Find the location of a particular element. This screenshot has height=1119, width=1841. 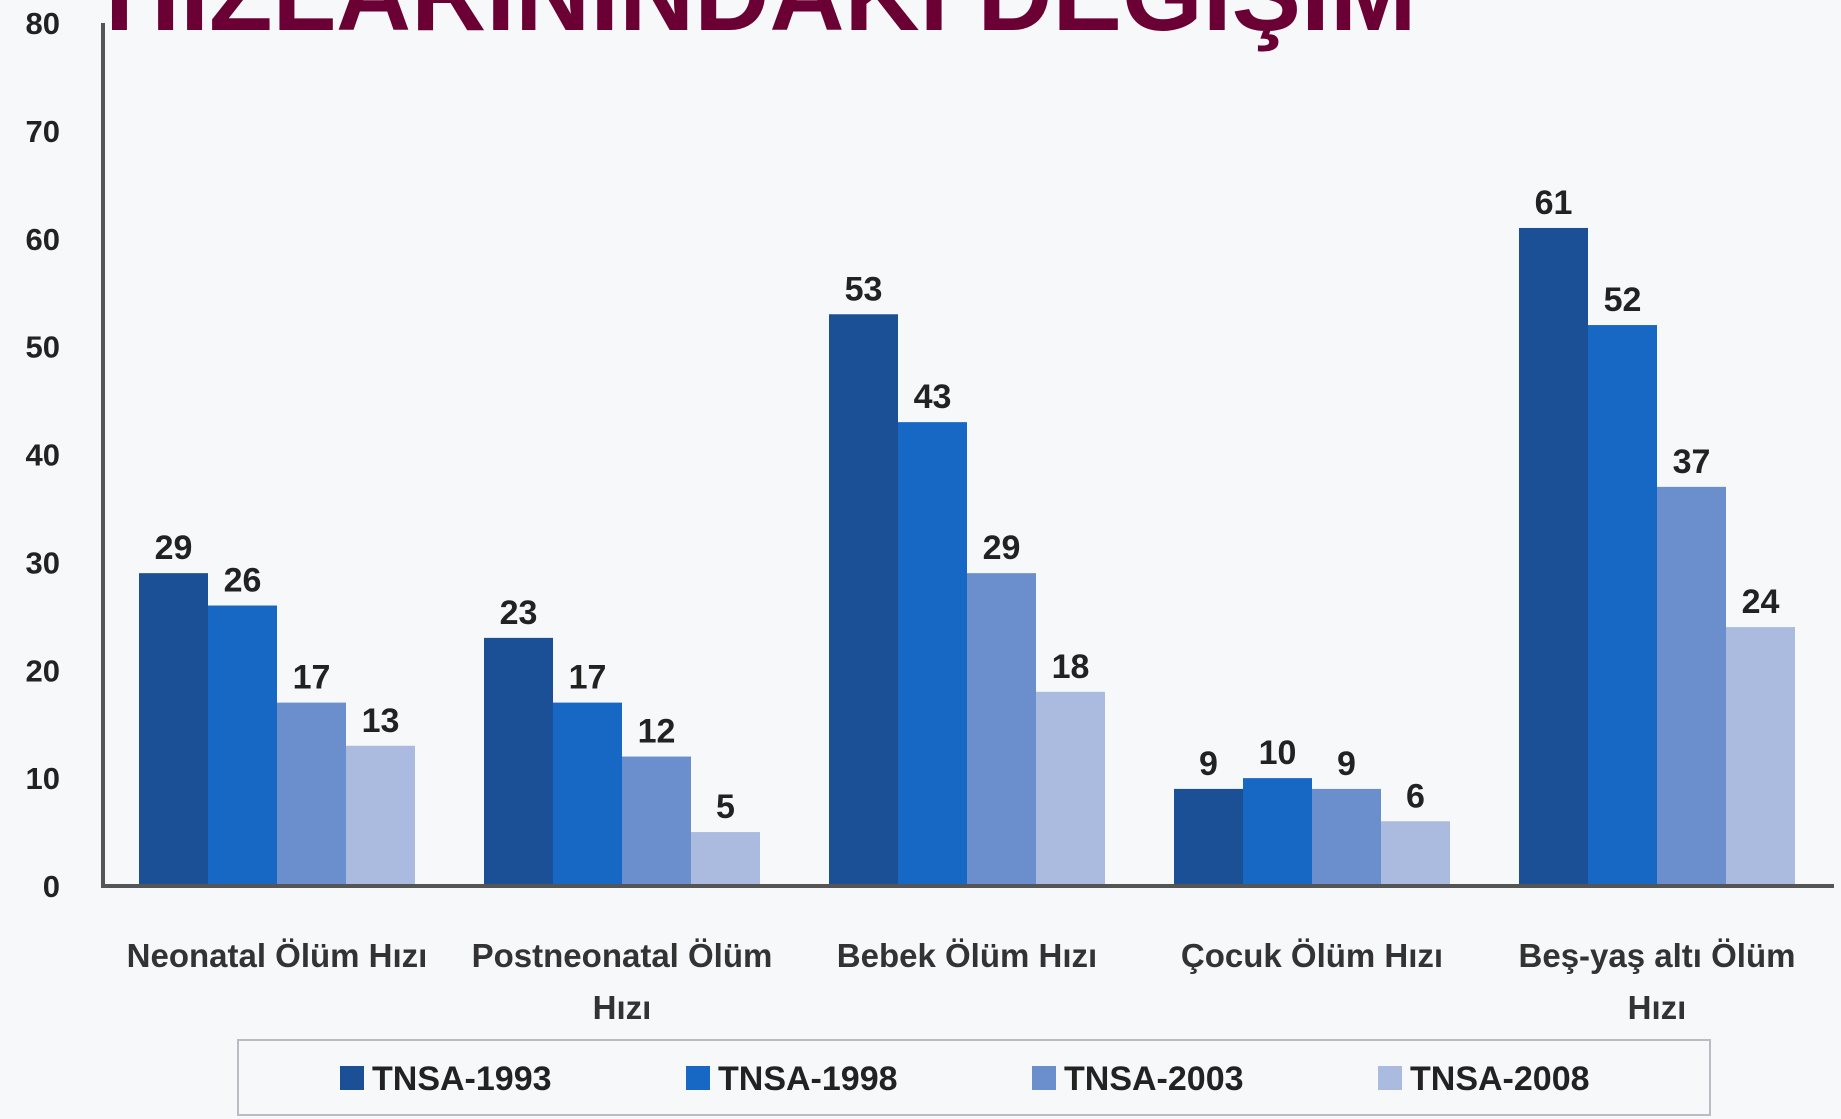

data-label: 43 is located at coordinates (933, 397).